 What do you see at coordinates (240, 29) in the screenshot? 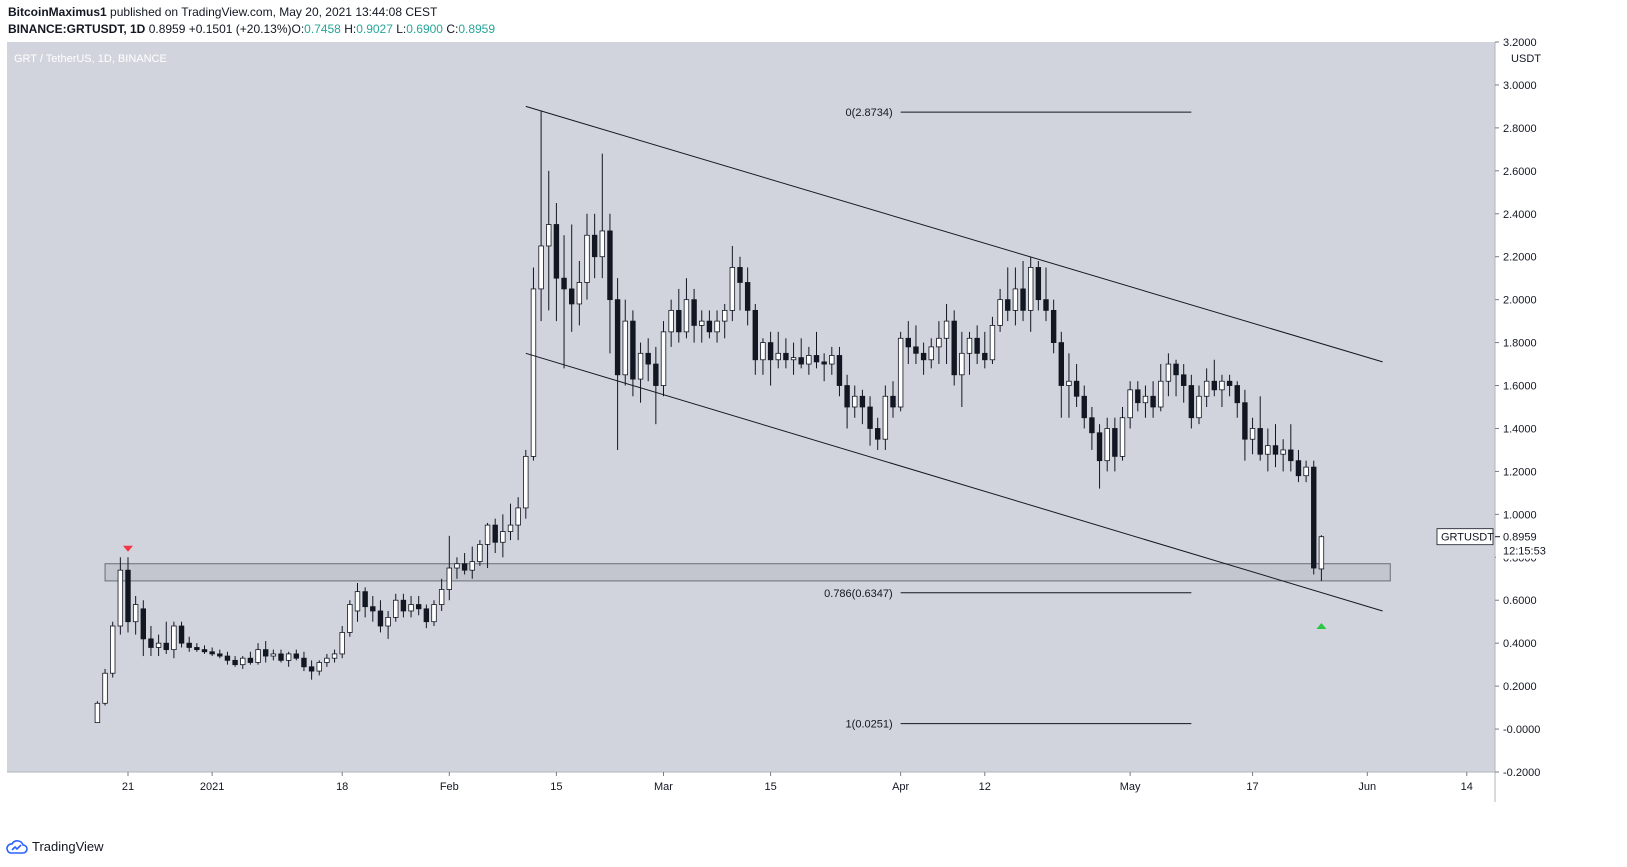
I see `price-change: +0.1501 (+20.13%)` at bounding box center [240, 29].